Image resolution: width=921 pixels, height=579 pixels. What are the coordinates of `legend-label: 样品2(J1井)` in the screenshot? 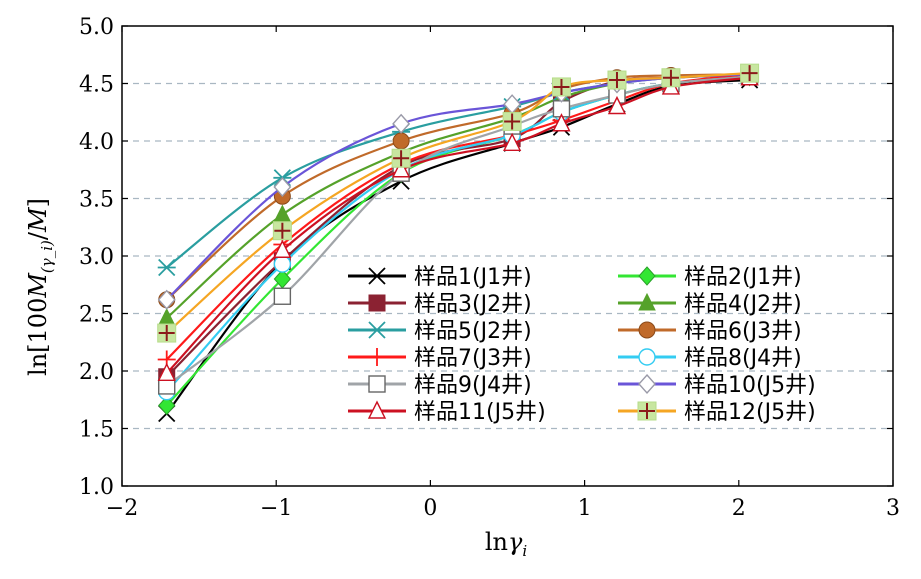 It's located at (743, 277).